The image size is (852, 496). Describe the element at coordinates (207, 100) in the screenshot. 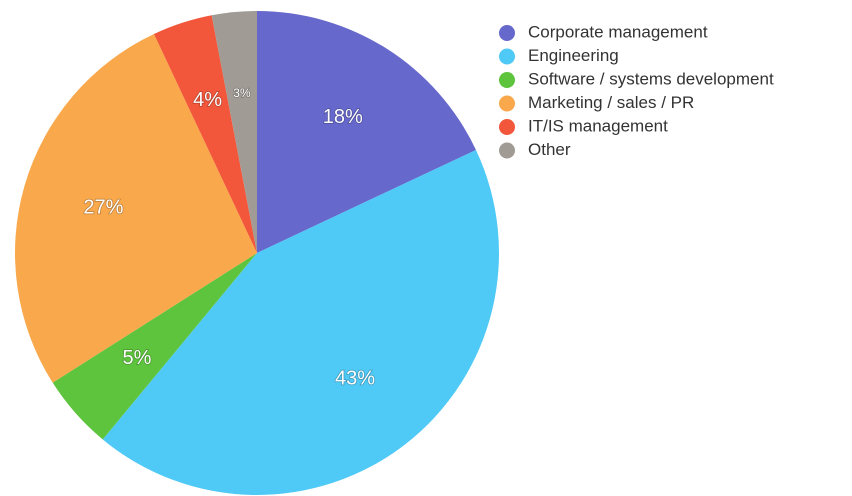

I see `slice-label: 4%` at that location.